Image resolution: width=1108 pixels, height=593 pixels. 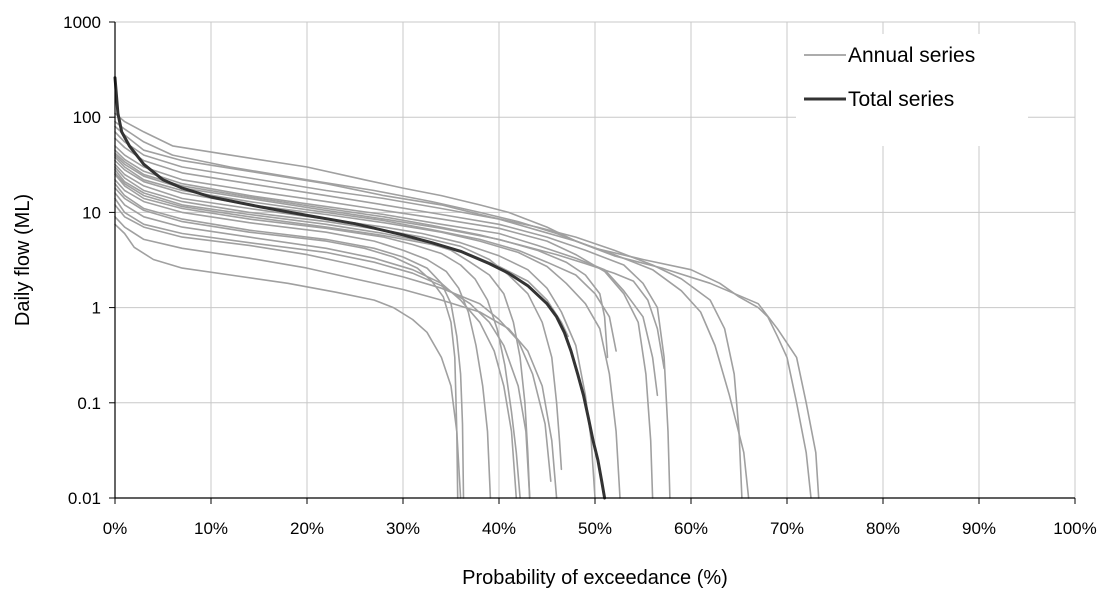 What do you see at coordinates (1074, 528) in the screenshot?
I see `x-tick-label: 100%` at bounding box center [1074, 528].